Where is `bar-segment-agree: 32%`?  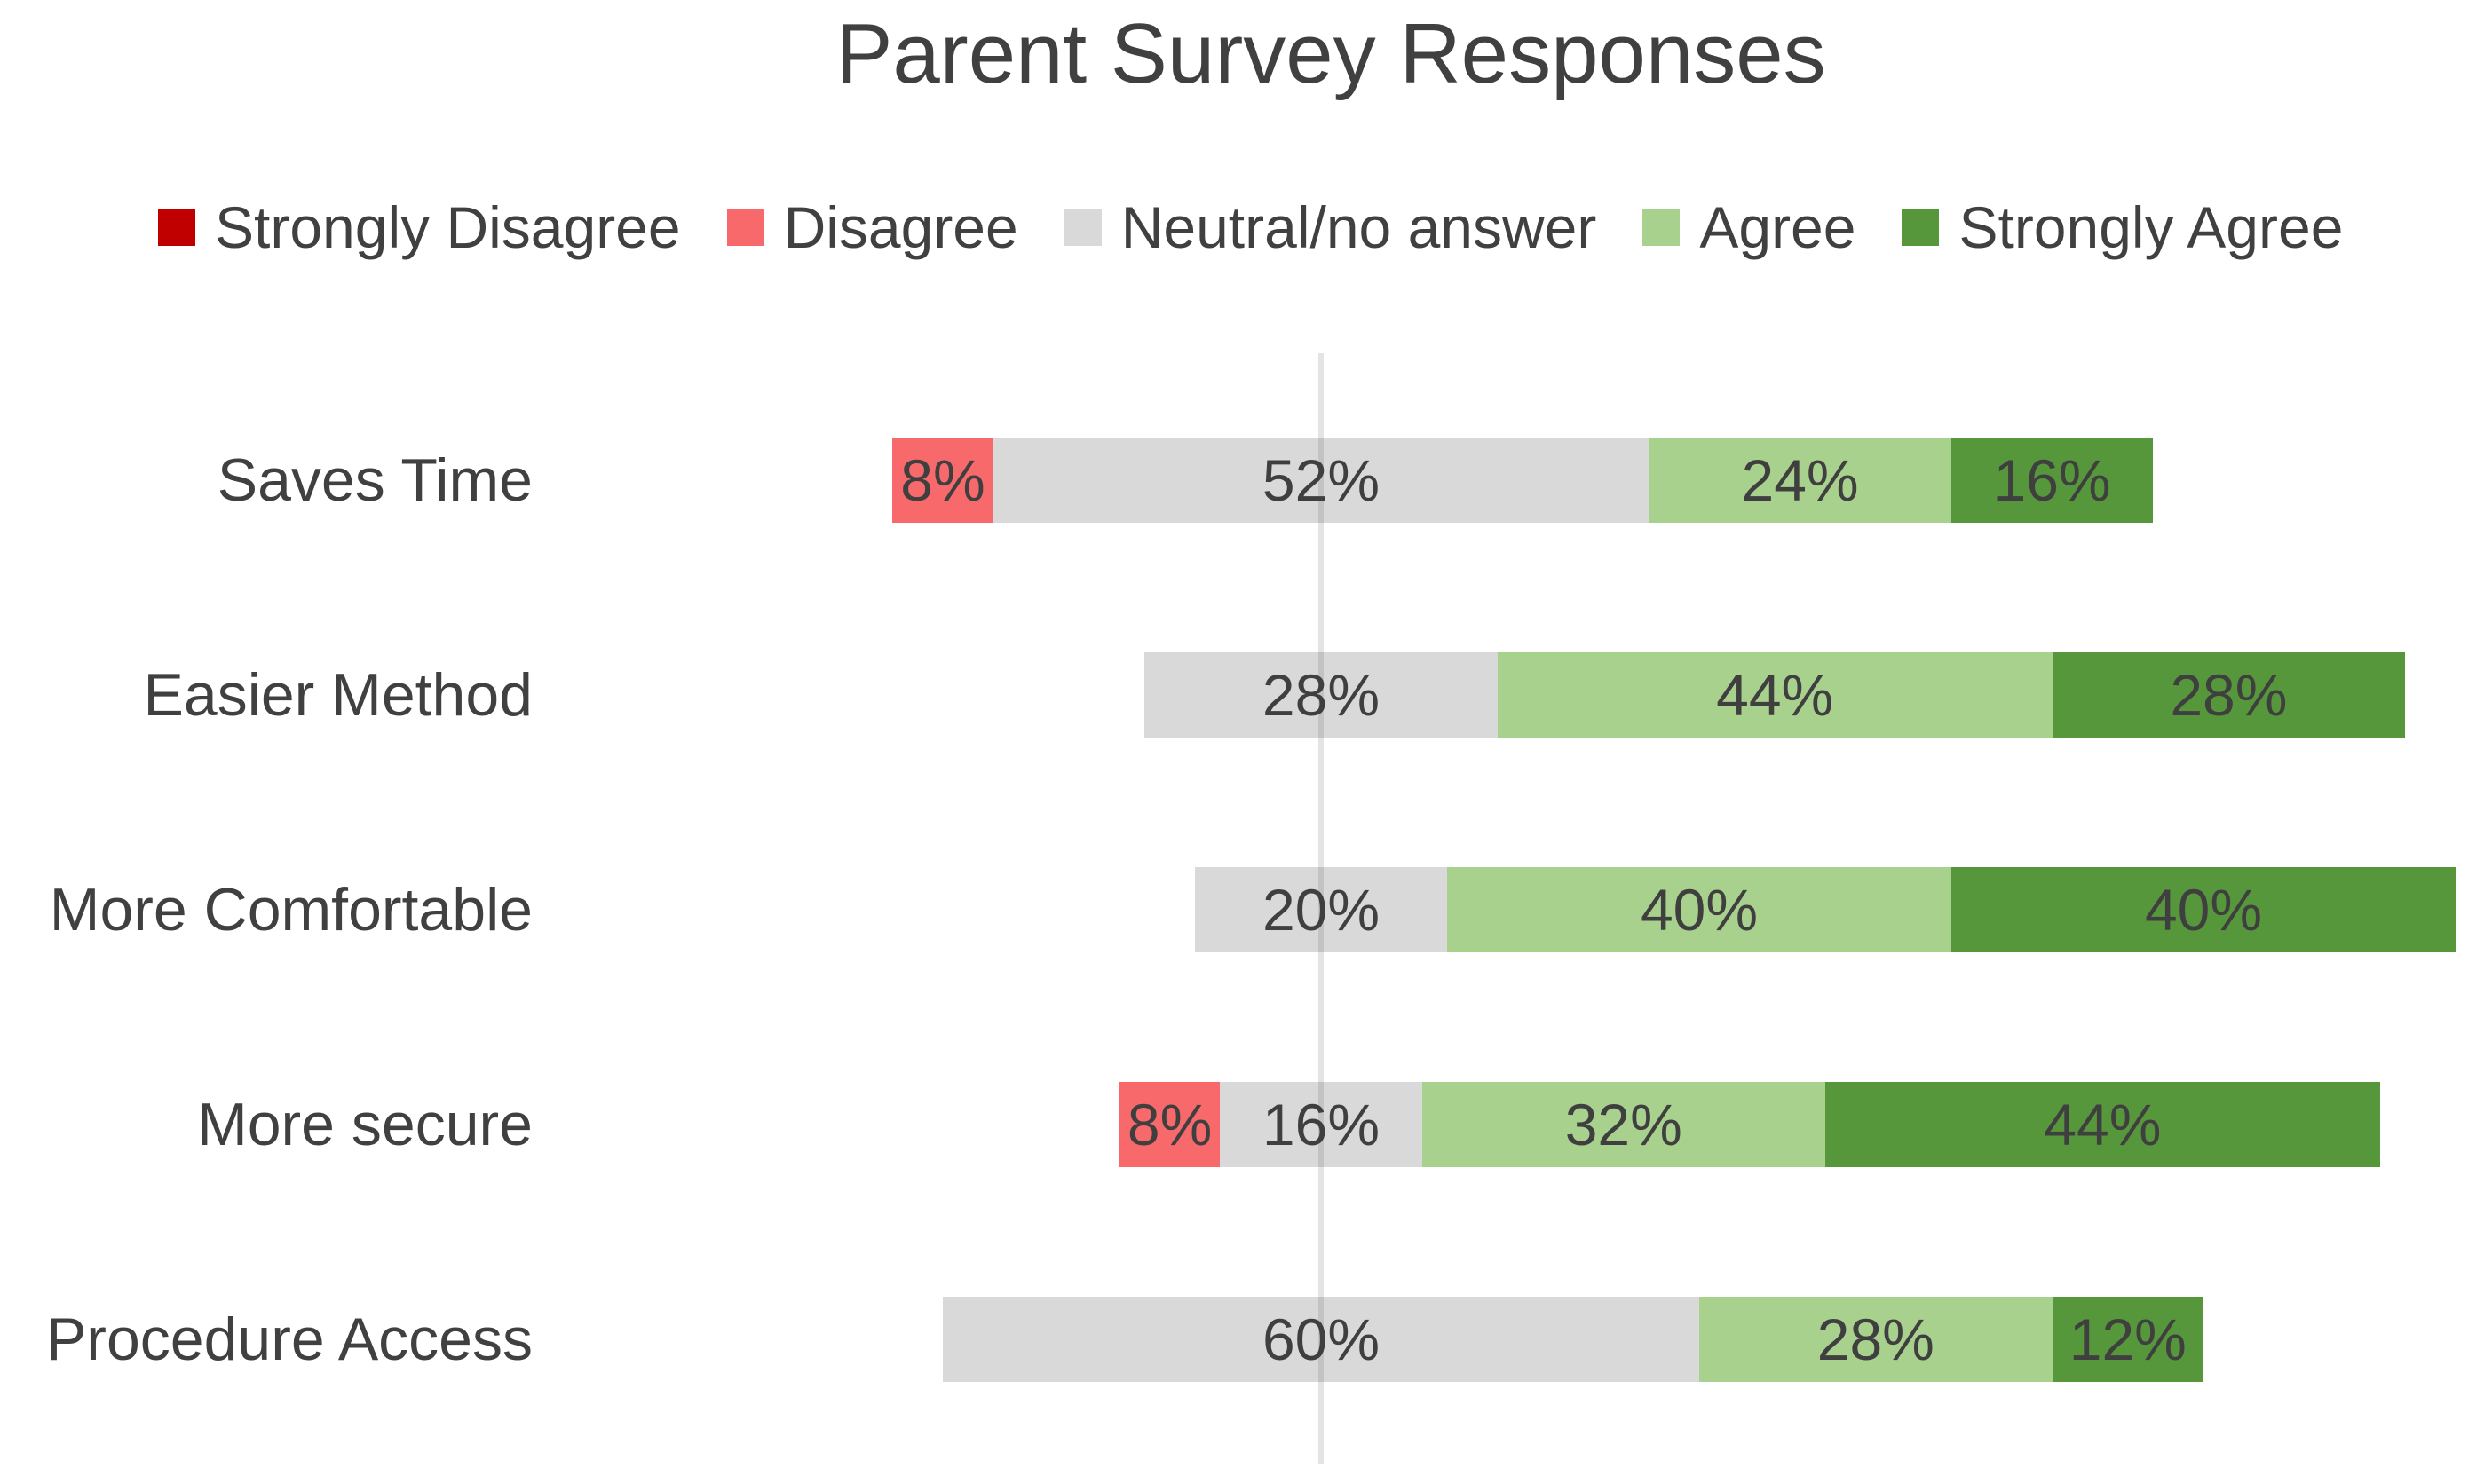
bar-segment-agree: 32% is located at coordinates (1623, 1124).